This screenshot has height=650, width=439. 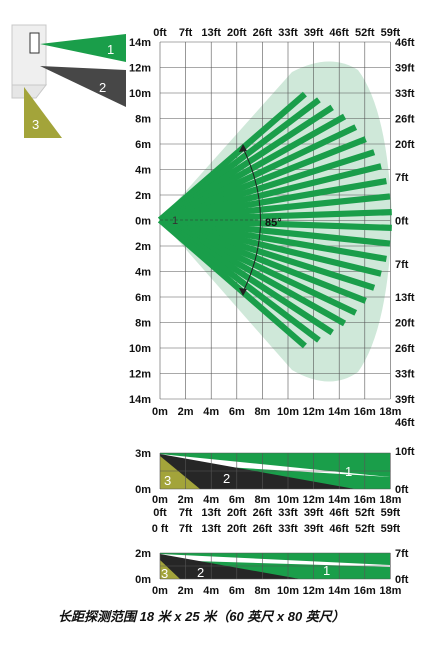 I want to click on side2-bottom-m-tick: 12m, so click(x=314, y=591).